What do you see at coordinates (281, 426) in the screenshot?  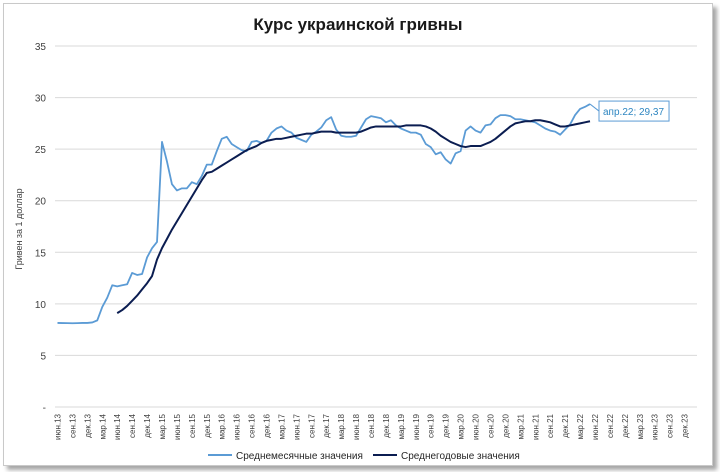 I see `x-tick-label: мар.17` at bounding box center [281, 426].